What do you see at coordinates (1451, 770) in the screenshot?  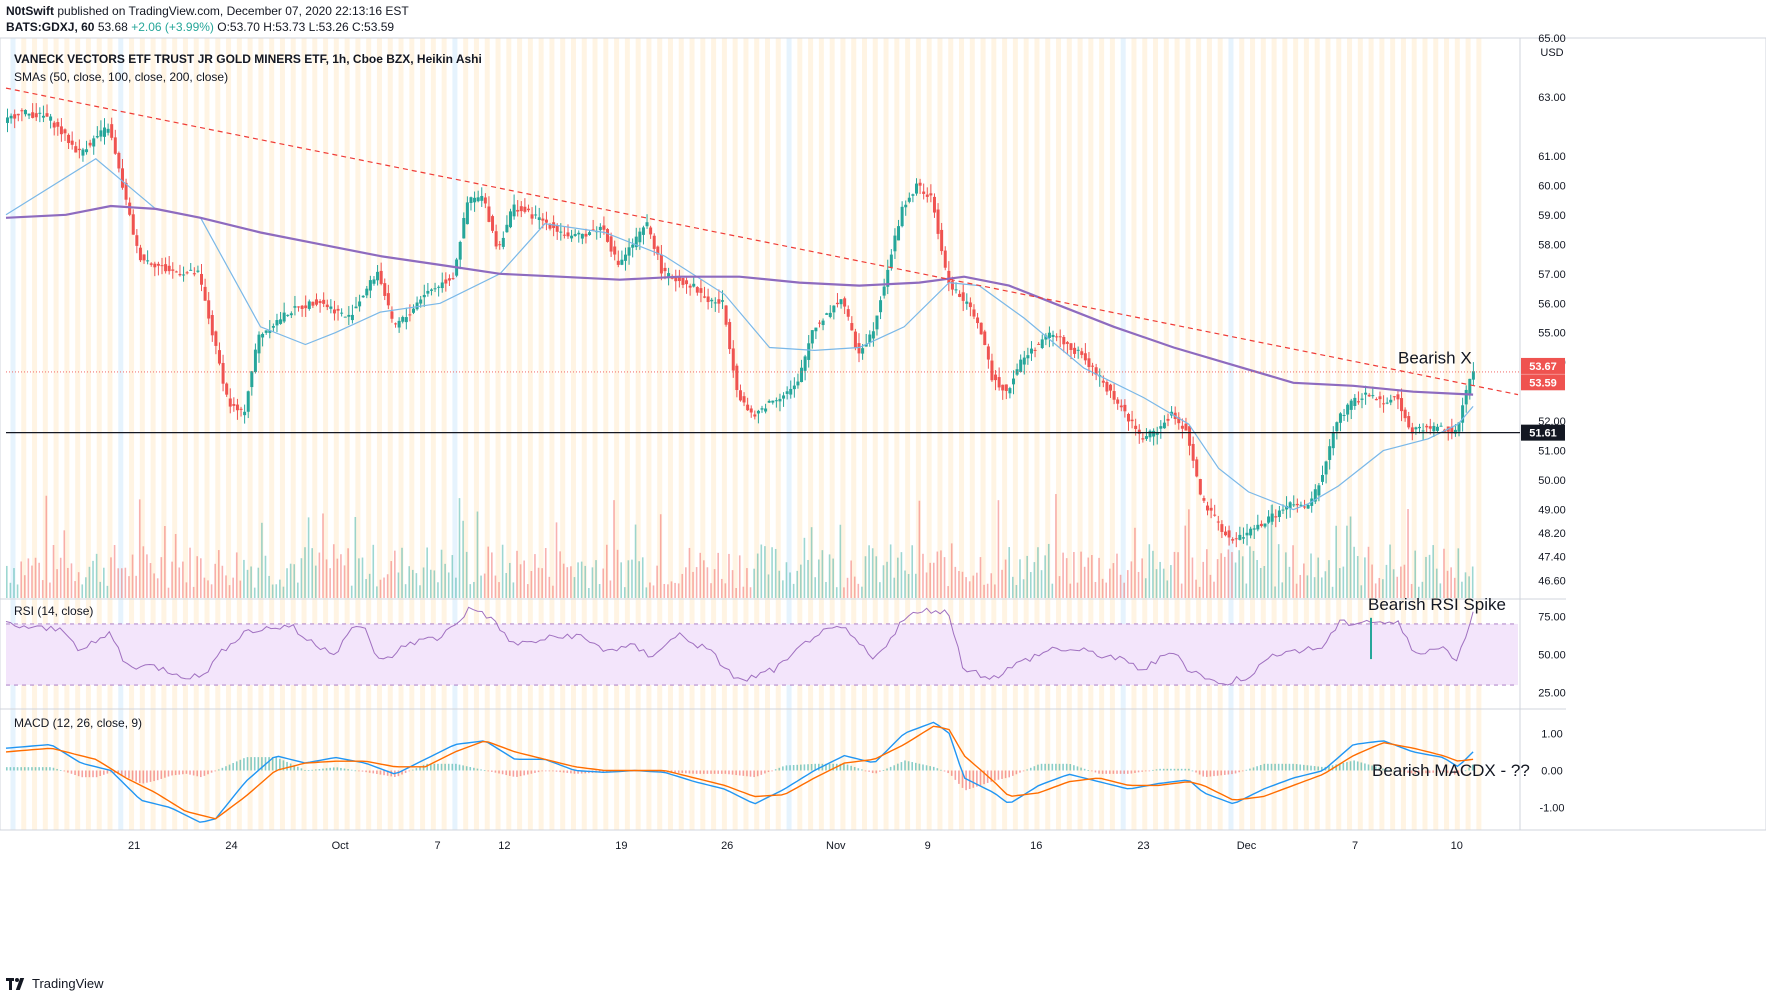 I see `annotation-bearish-macdx: Bearish MACDX - ??` at bounding box center [1451, 770].